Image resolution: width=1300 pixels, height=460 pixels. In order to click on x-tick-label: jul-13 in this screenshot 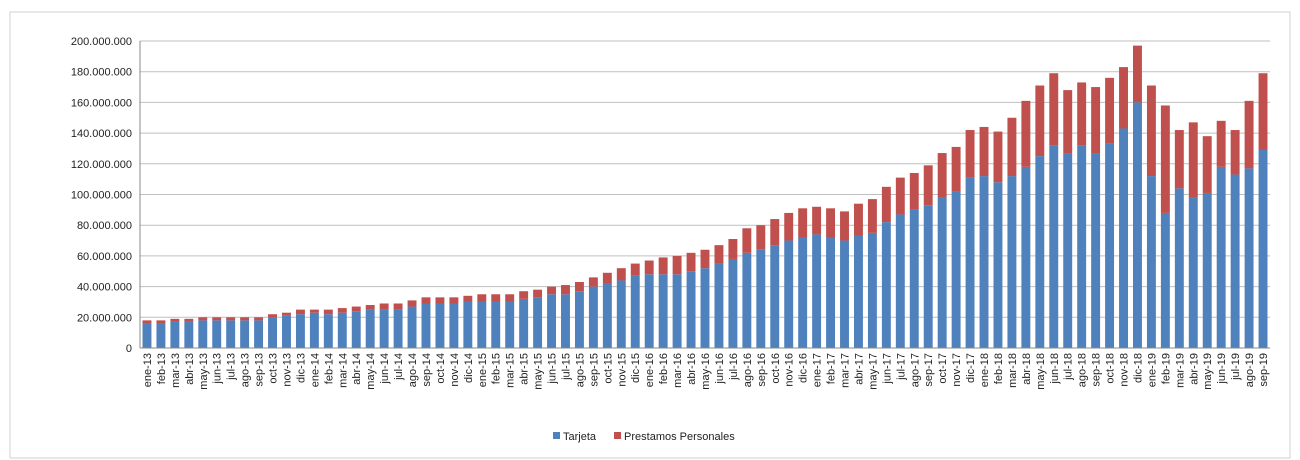, I will do `click(232, 367)`.